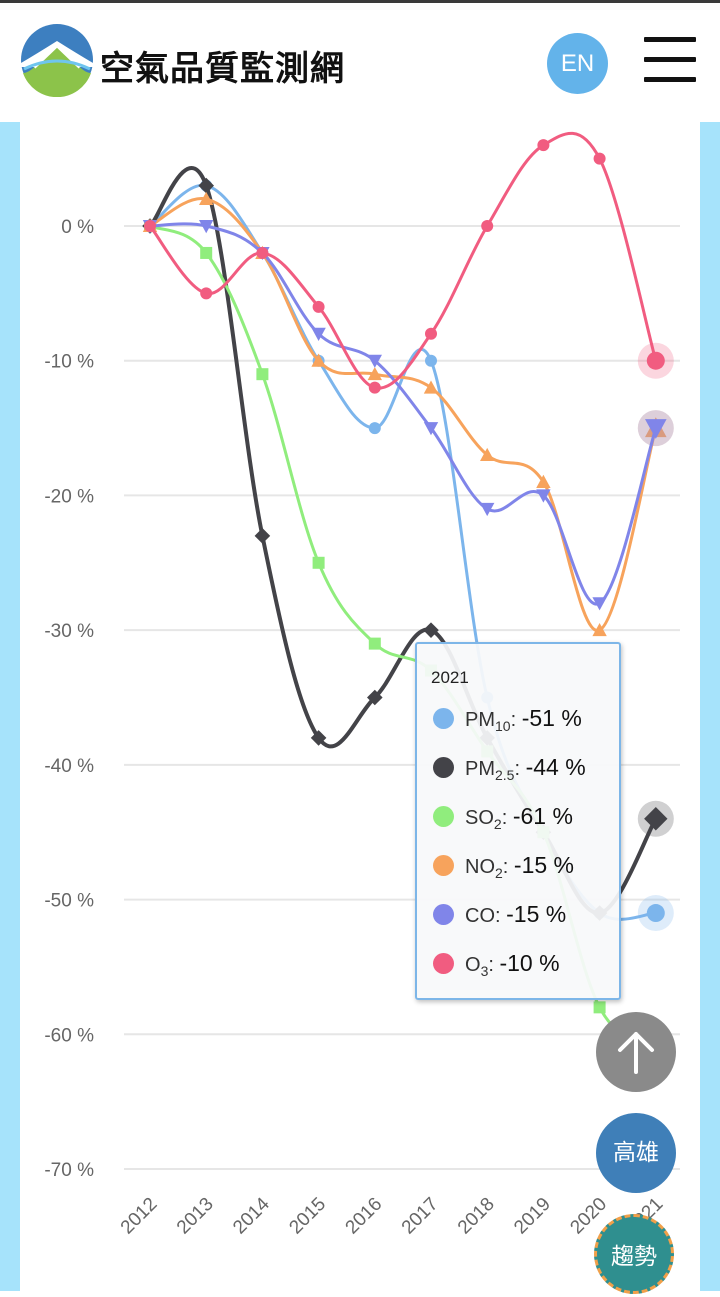  Describe the element at coordinates (403, 260) in the screenshot. I see `series-line-o3` at that location.